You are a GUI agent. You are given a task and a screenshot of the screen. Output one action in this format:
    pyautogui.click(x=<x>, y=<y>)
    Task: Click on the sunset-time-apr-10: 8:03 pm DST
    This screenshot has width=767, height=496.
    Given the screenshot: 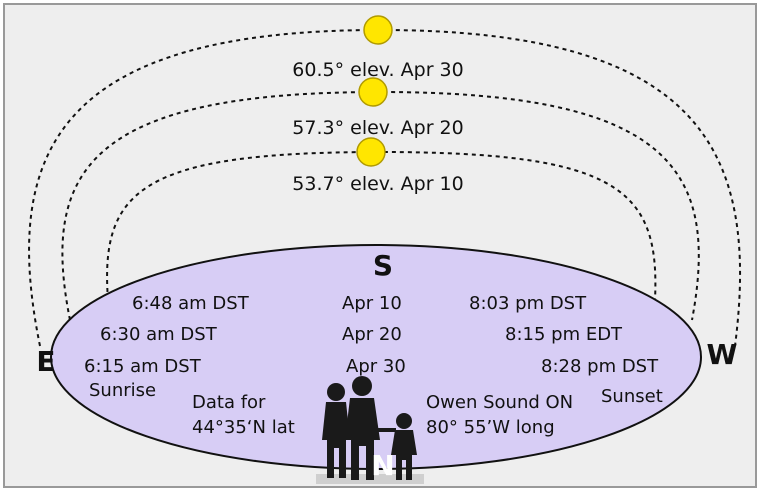 What is the action you would take?
    pyautogui.click(x=528, y=303)
    